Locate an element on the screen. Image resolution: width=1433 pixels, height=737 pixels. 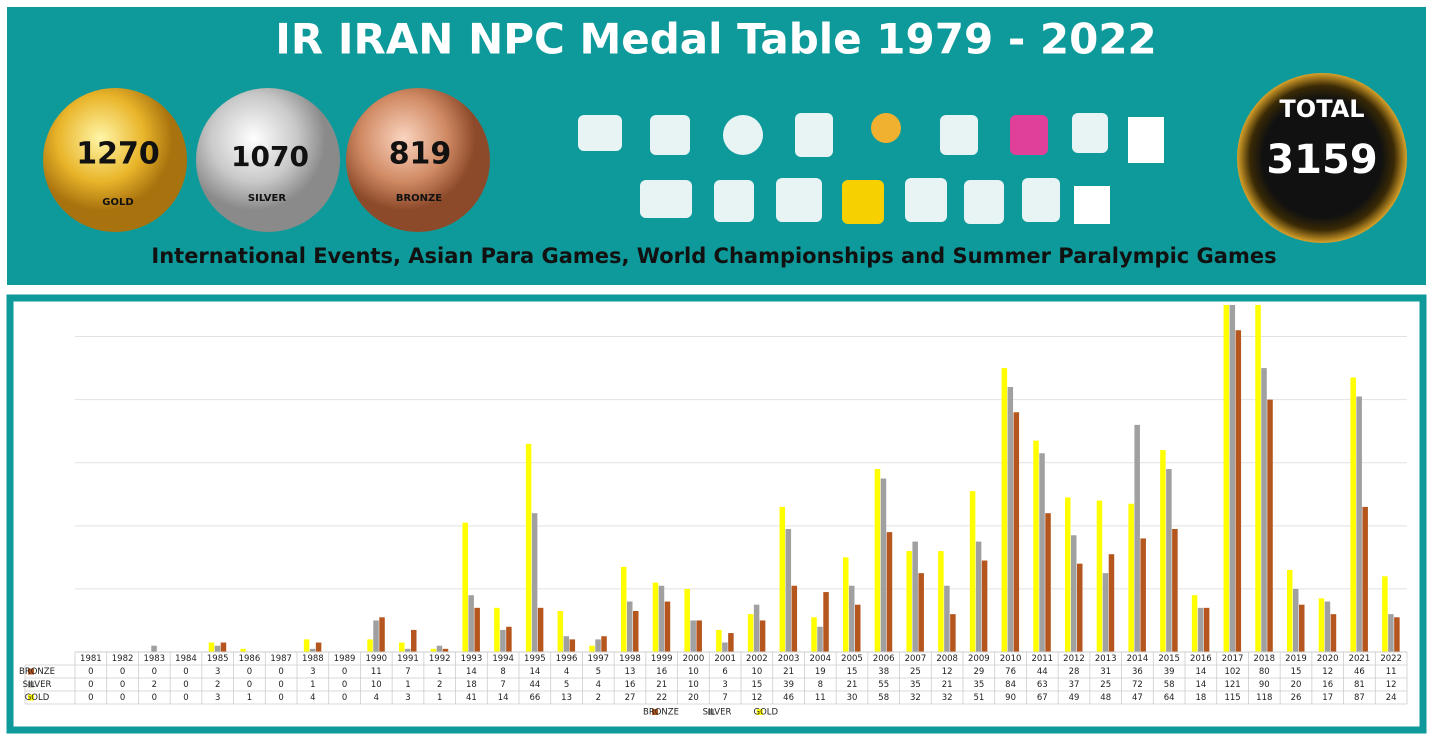
table-cell: 18 is located at coordinates (1200, 698).